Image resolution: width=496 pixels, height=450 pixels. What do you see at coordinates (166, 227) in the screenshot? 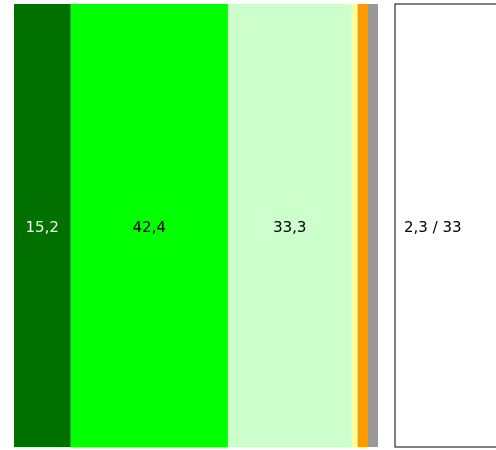
I see `segment-labels: 15,2 42,4 33,3` at bounding box center [166, 227].